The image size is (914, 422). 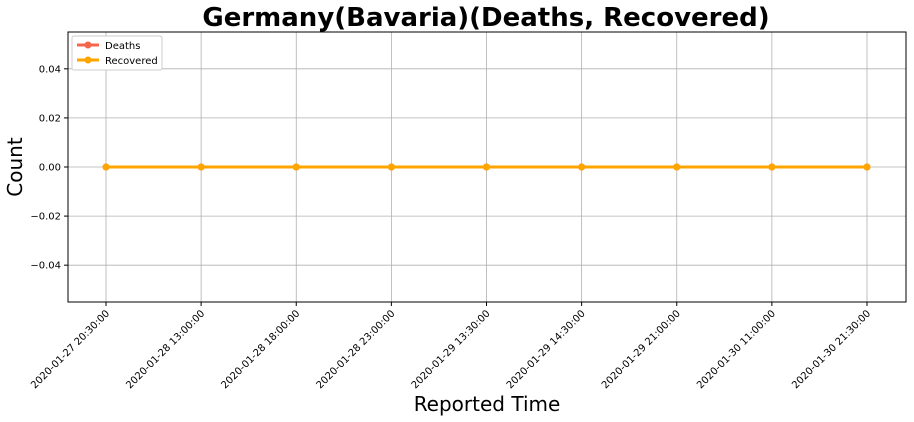 I want to click on legend-recovered-label: Recovered, so click(x=131, y=61).